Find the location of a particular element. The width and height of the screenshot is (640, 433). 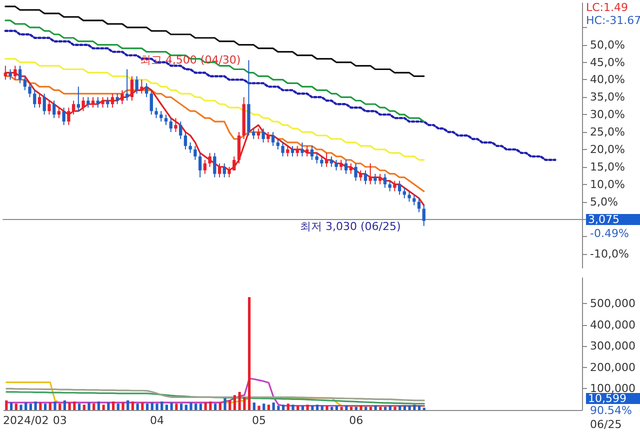

text: 06/25 is located at coordinates (606, 424).